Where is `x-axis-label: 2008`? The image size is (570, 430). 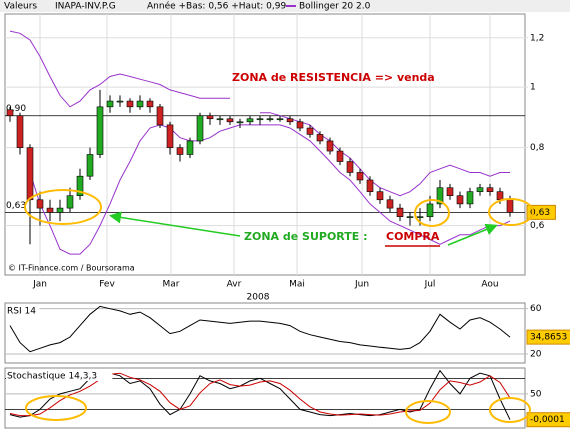
x-axis-label: 2008 is located at coordinates (258, 298).